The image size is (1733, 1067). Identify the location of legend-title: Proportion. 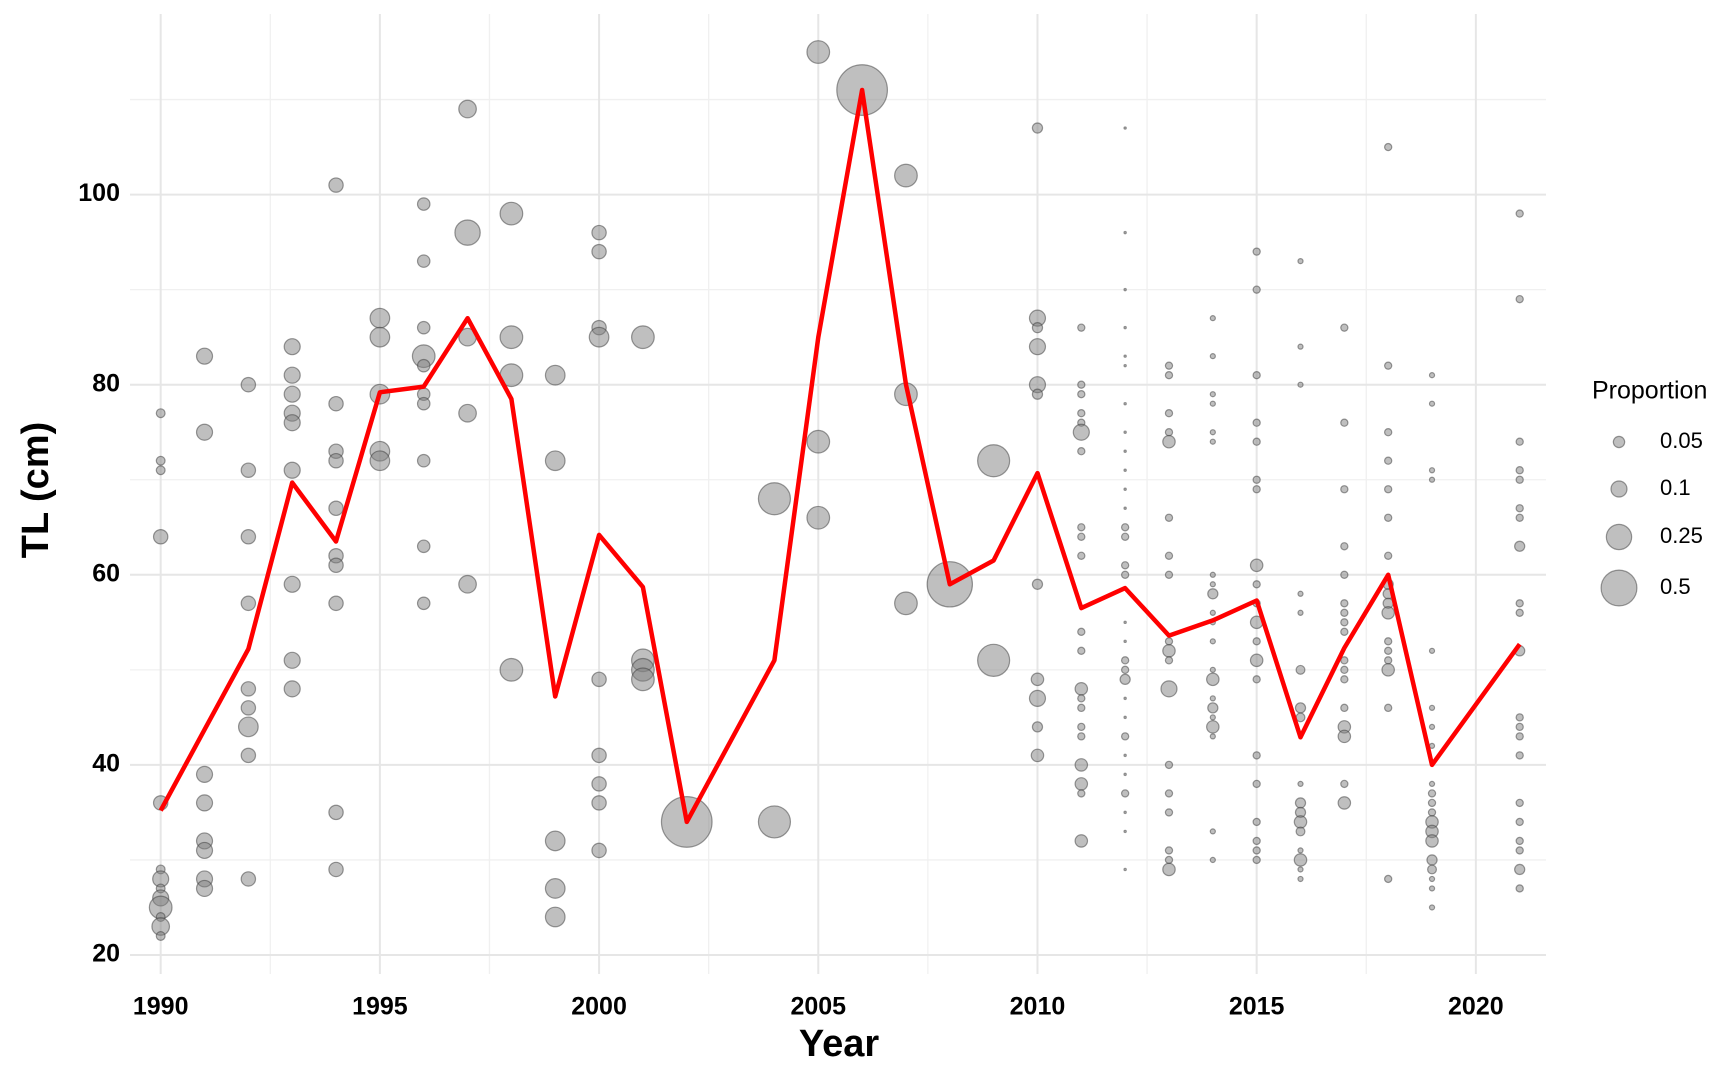
(1649, 391).